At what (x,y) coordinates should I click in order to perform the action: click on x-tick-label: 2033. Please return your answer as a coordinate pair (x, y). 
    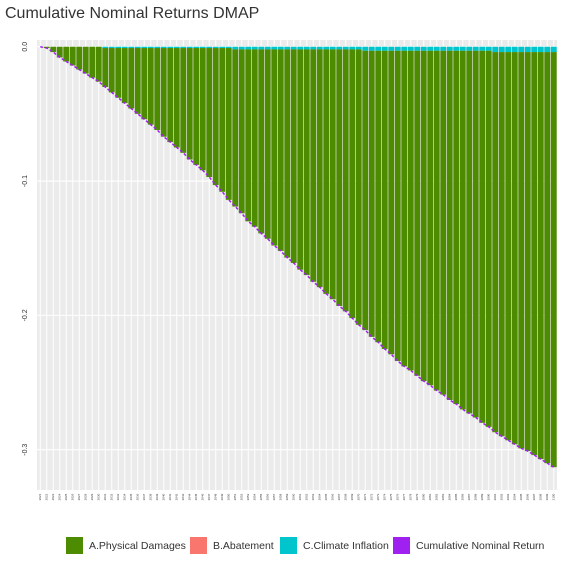
    Looking at the image, I should click on (118, 496).